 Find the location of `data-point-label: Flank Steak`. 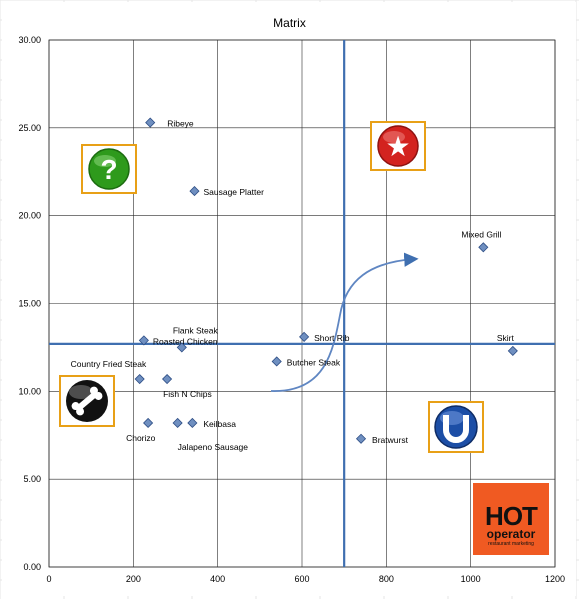

data-point-label: Flank Steak is located at coordinates (196, 330).